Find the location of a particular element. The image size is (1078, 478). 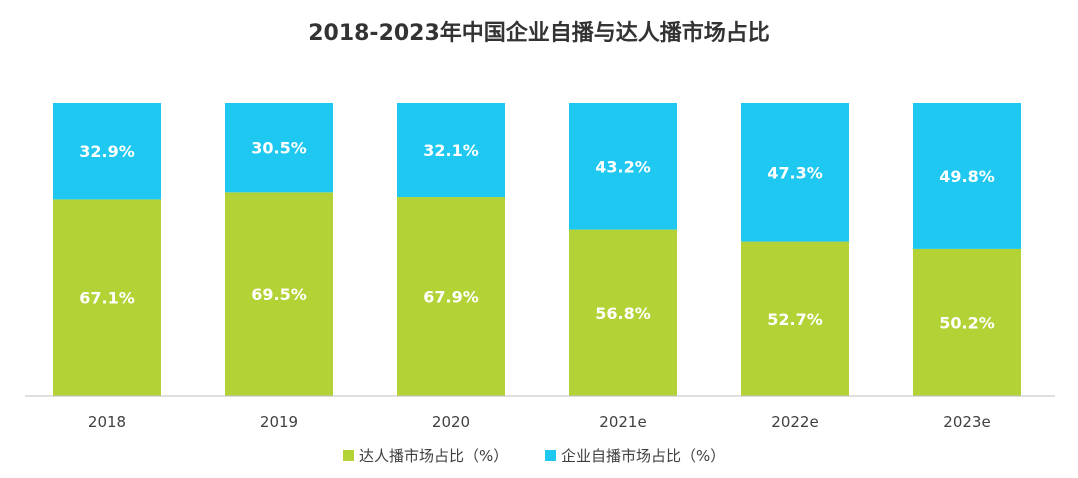

data-label-self-2023e: 49.8% is located at coordinates (967, 176).